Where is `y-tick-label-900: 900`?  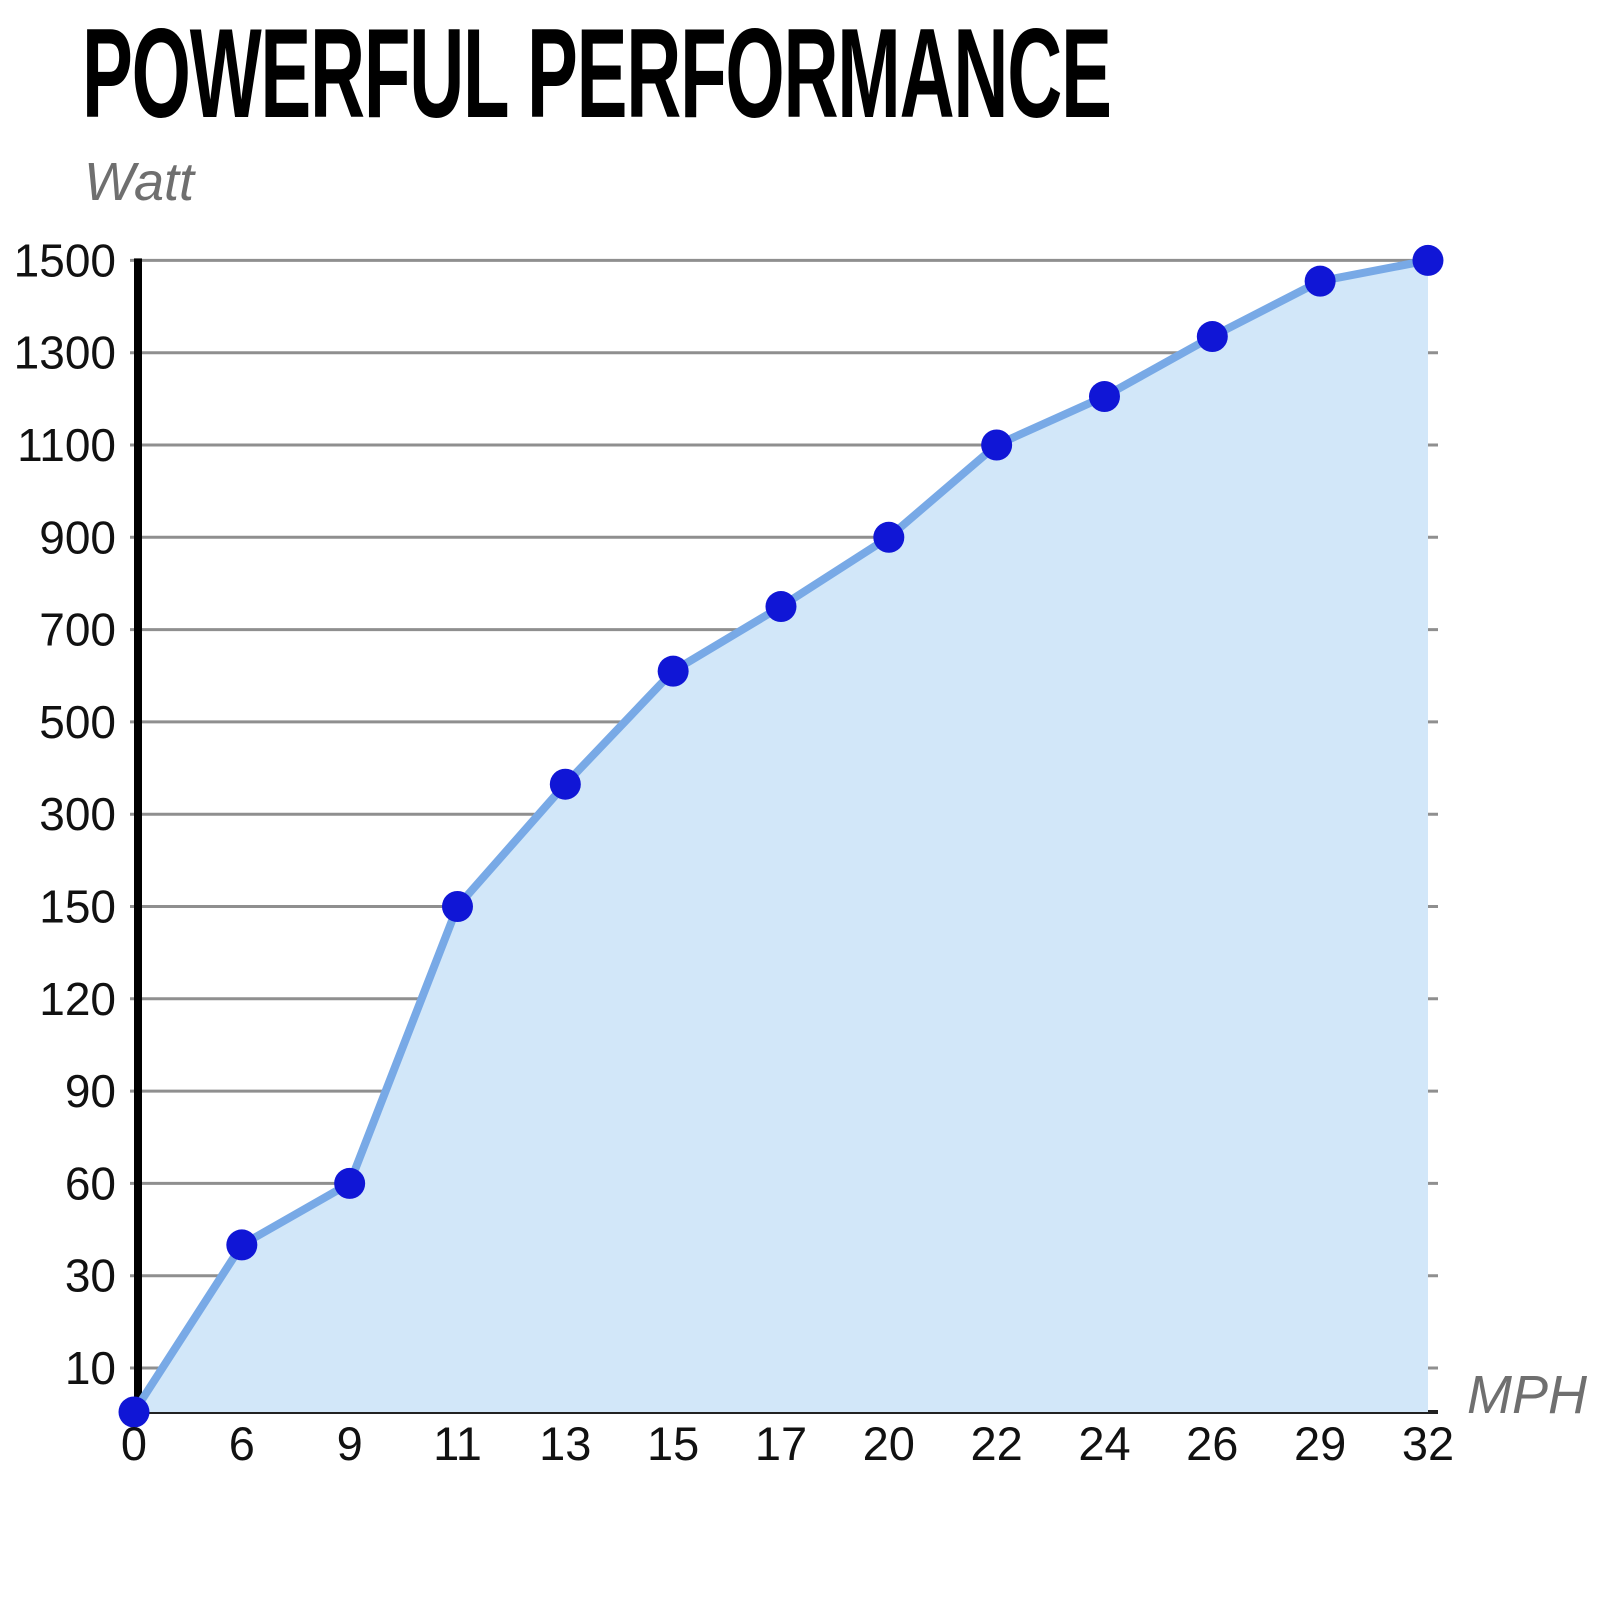 y-tick-label-900: 900 is located at coordinates (77, 537).